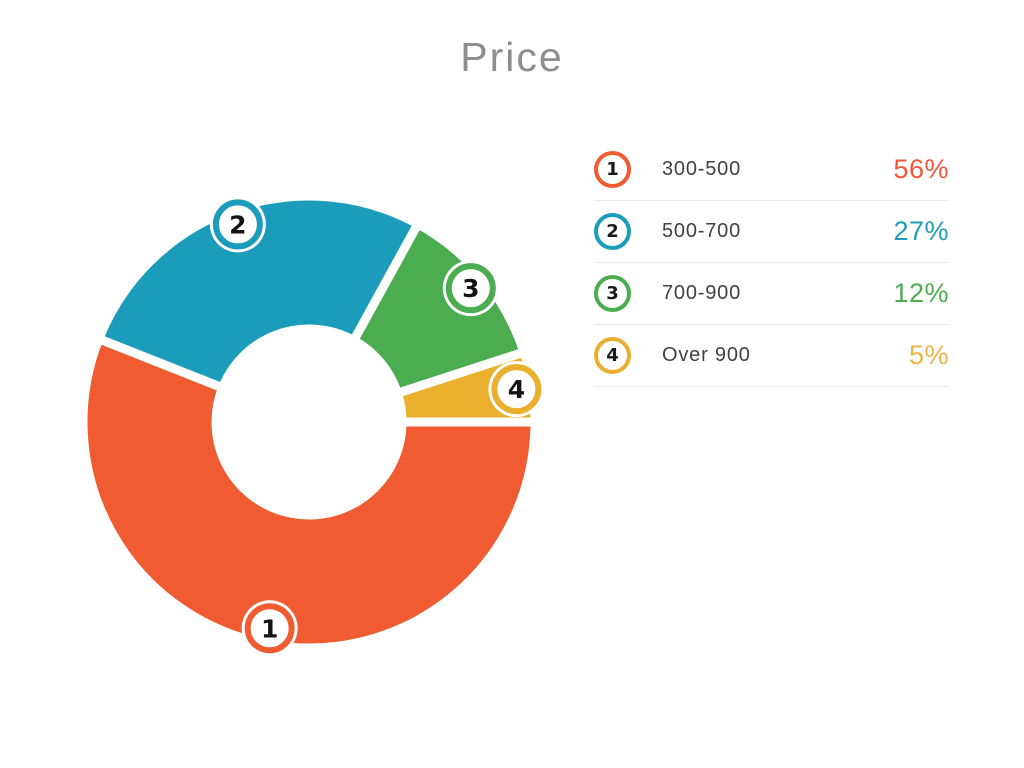 The height and width of the screenshot is (768, 1024). I want to click on slice-marker-3: 3, so click(470, 288).